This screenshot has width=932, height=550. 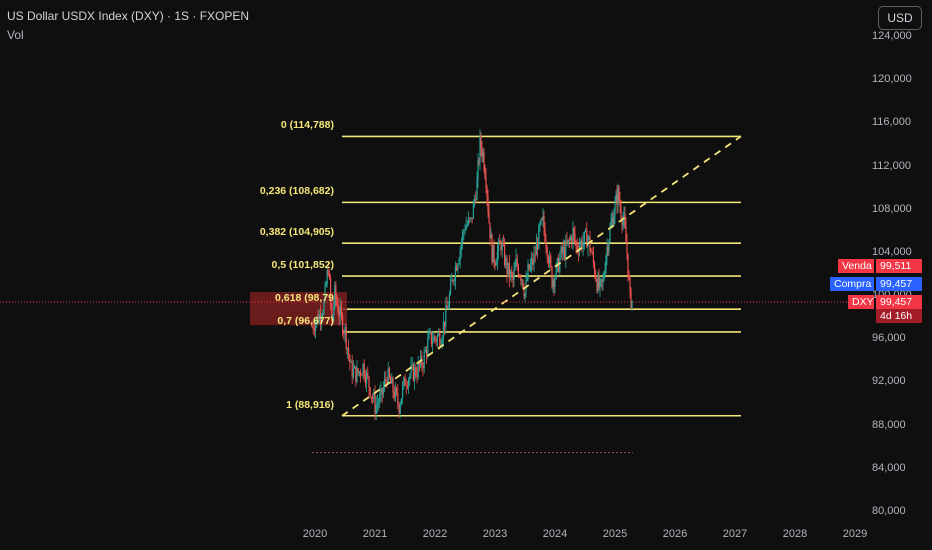 I want to click on x-tick-label: 2024, so click(x=555, y=534).